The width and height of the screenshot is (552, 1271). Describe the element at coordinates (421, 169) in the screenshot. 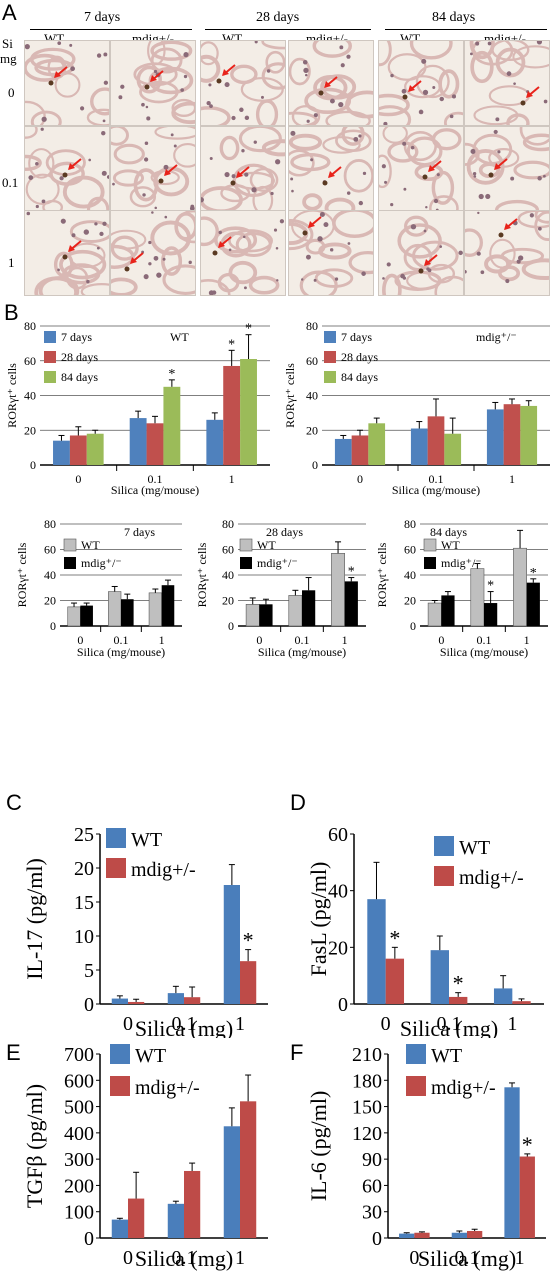

I see `micrograph-r1-c4` at that location.